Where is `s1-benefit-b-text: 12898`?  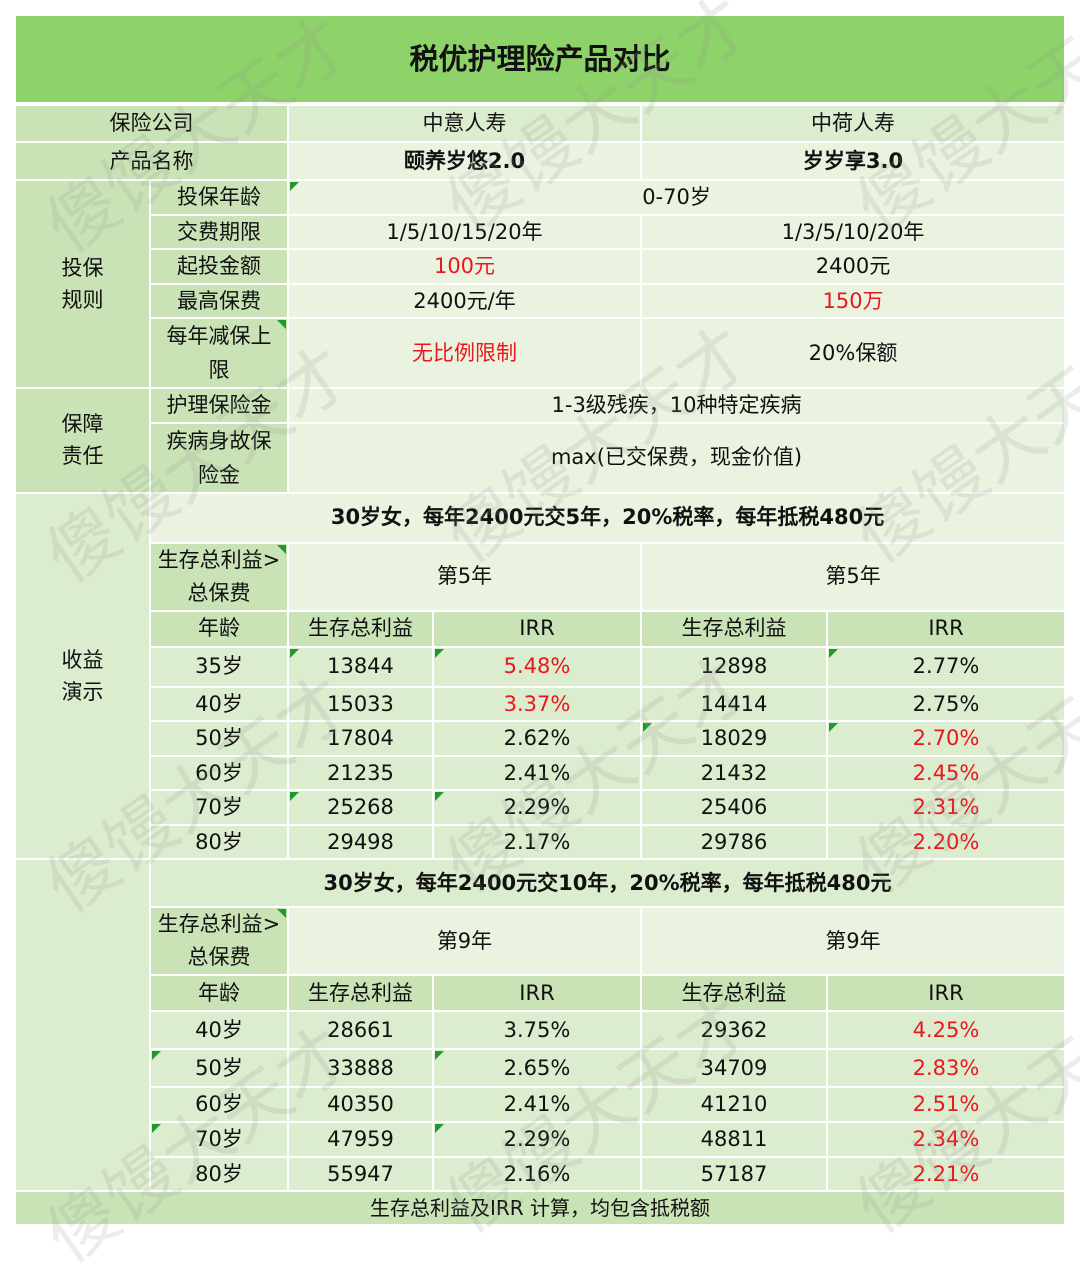
s1-benefit-b-text: 12898 is located at coordinates (734, 666).